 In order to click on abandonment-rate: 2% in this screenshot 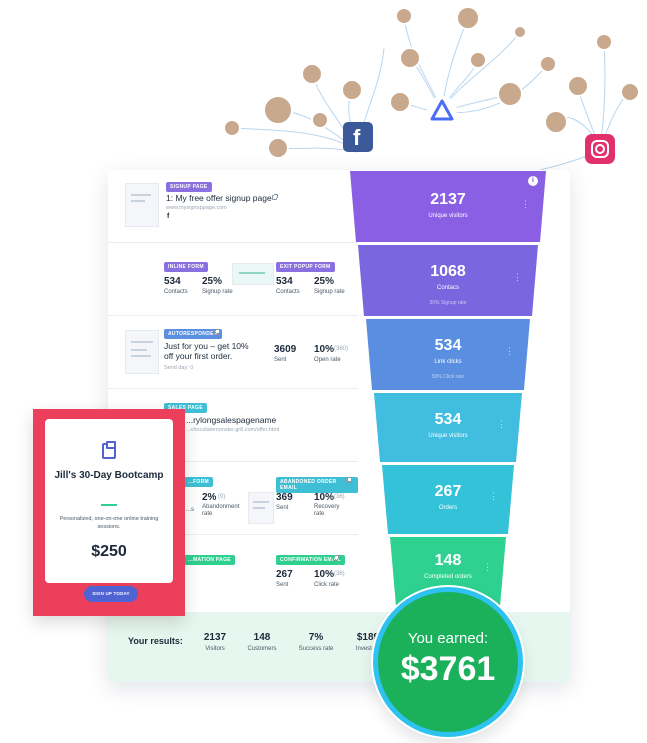, I will do `click(209, 497)`.